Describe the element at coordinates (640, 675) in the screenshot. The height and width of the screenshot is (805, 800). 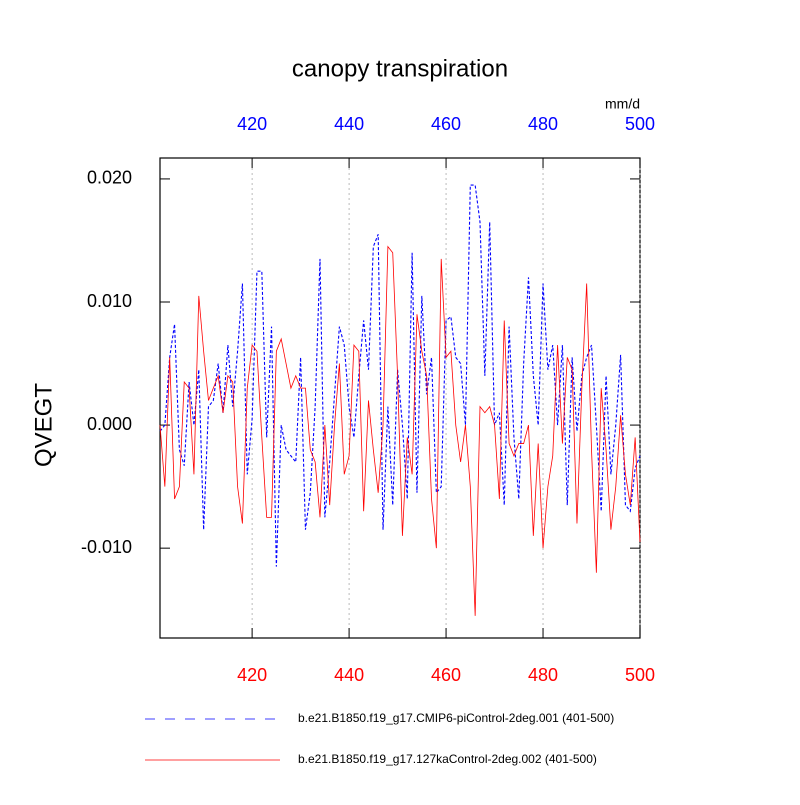
I see `x-tick-label: 500` at that location.